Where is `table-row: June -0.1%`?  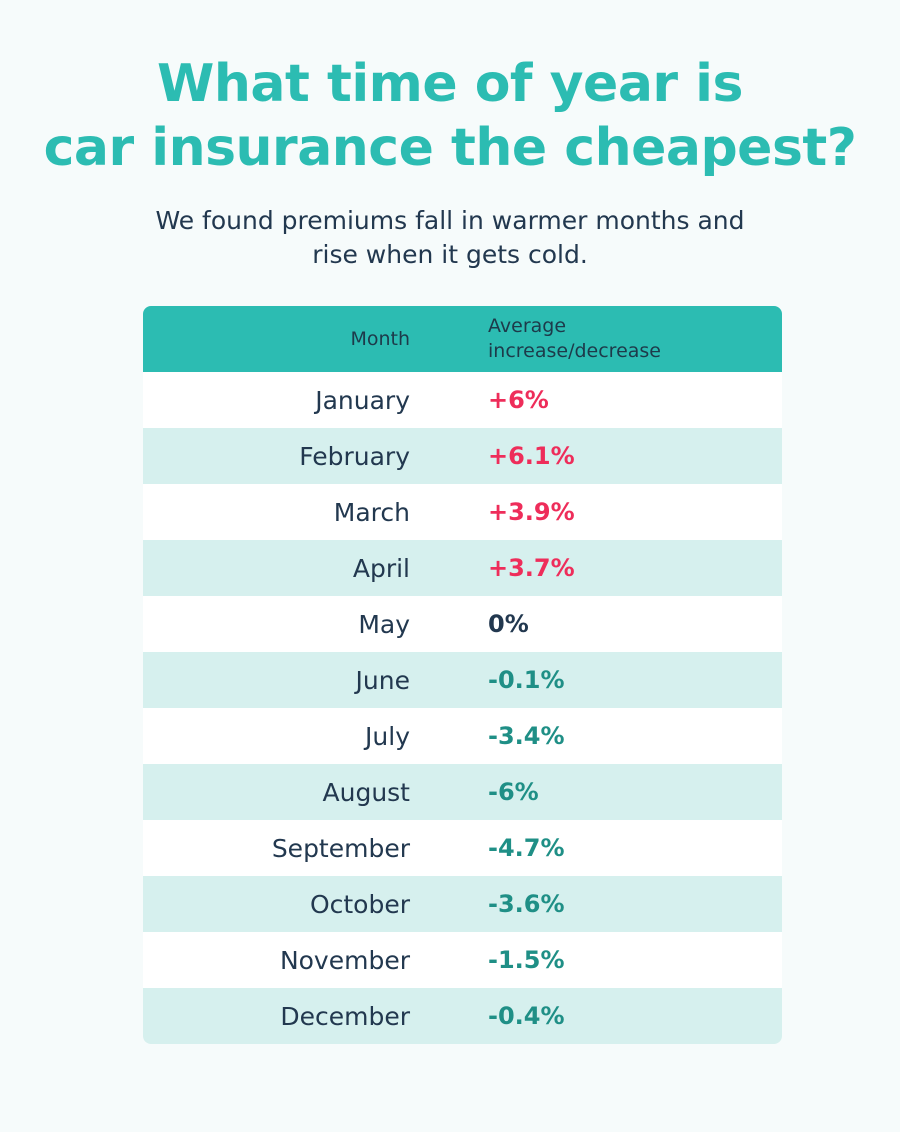
table-row: June -0.1% is located at coordinates (462, 680).